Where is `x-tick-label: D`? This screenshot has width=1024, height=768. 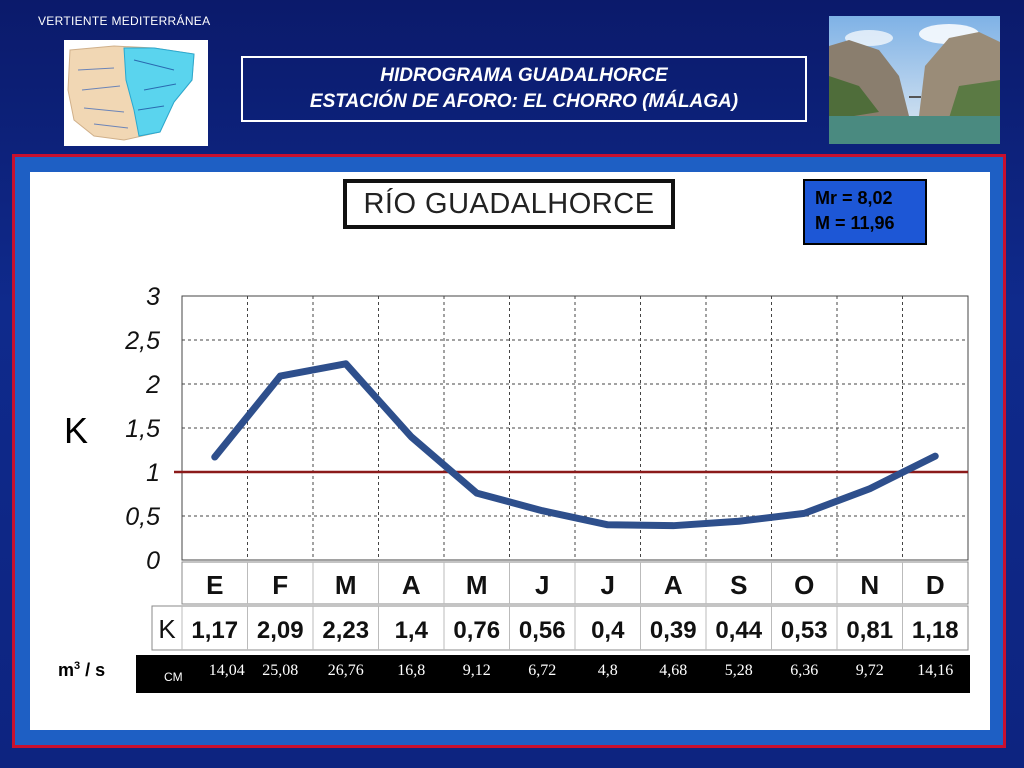
x-tick-label: D is located at coordinates (935, 585).